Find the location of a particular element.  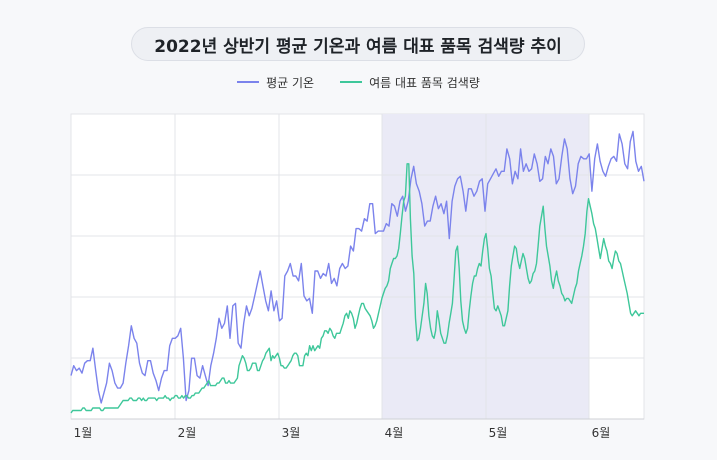

legend-swatch-temperature is located at coordinates (248, 82).